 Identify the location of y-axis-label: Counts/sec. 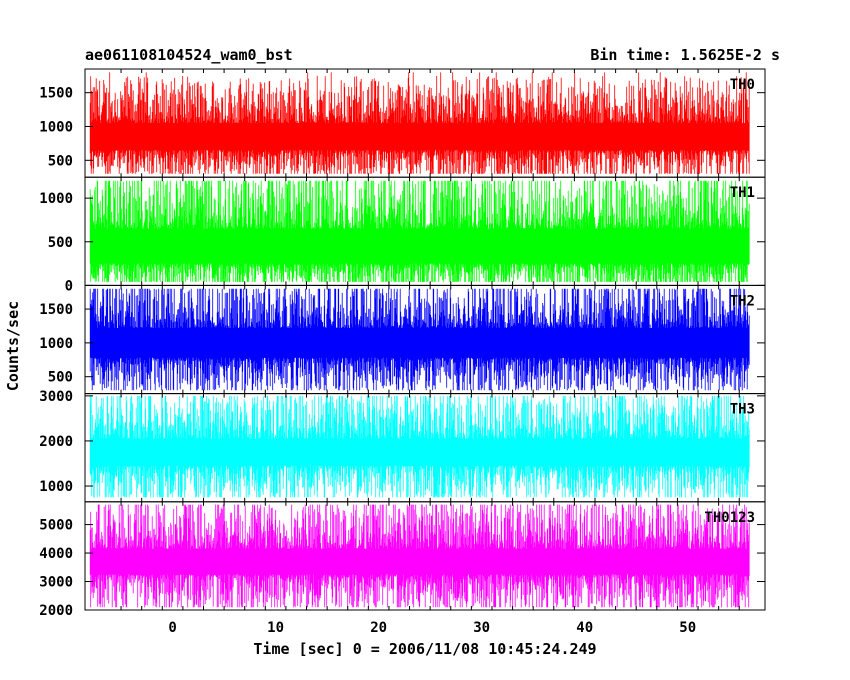
(13, 346).